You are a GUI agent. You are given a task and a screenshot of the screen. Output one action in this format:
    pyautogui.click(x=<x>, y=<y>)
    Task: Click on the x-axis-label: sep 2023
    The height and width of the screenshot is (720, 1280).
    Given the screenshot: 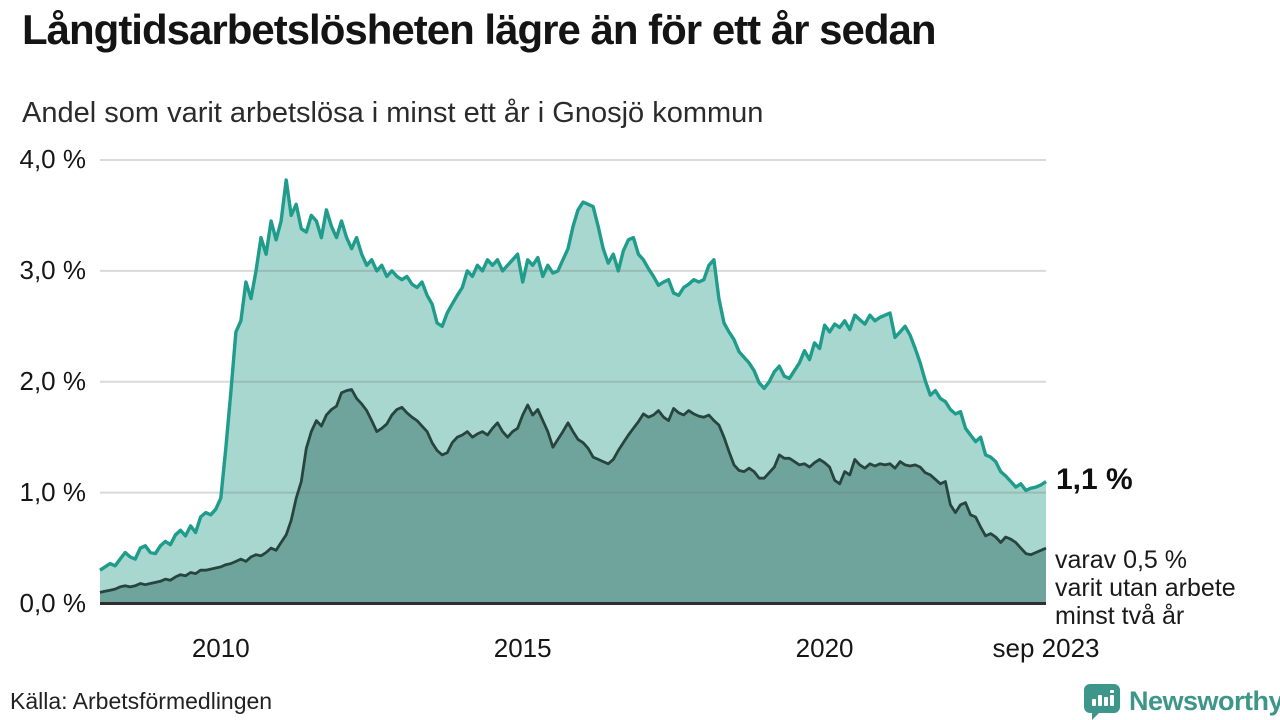 What is the action you would take?
    pyautogui.click(x=1046, y=648)
    